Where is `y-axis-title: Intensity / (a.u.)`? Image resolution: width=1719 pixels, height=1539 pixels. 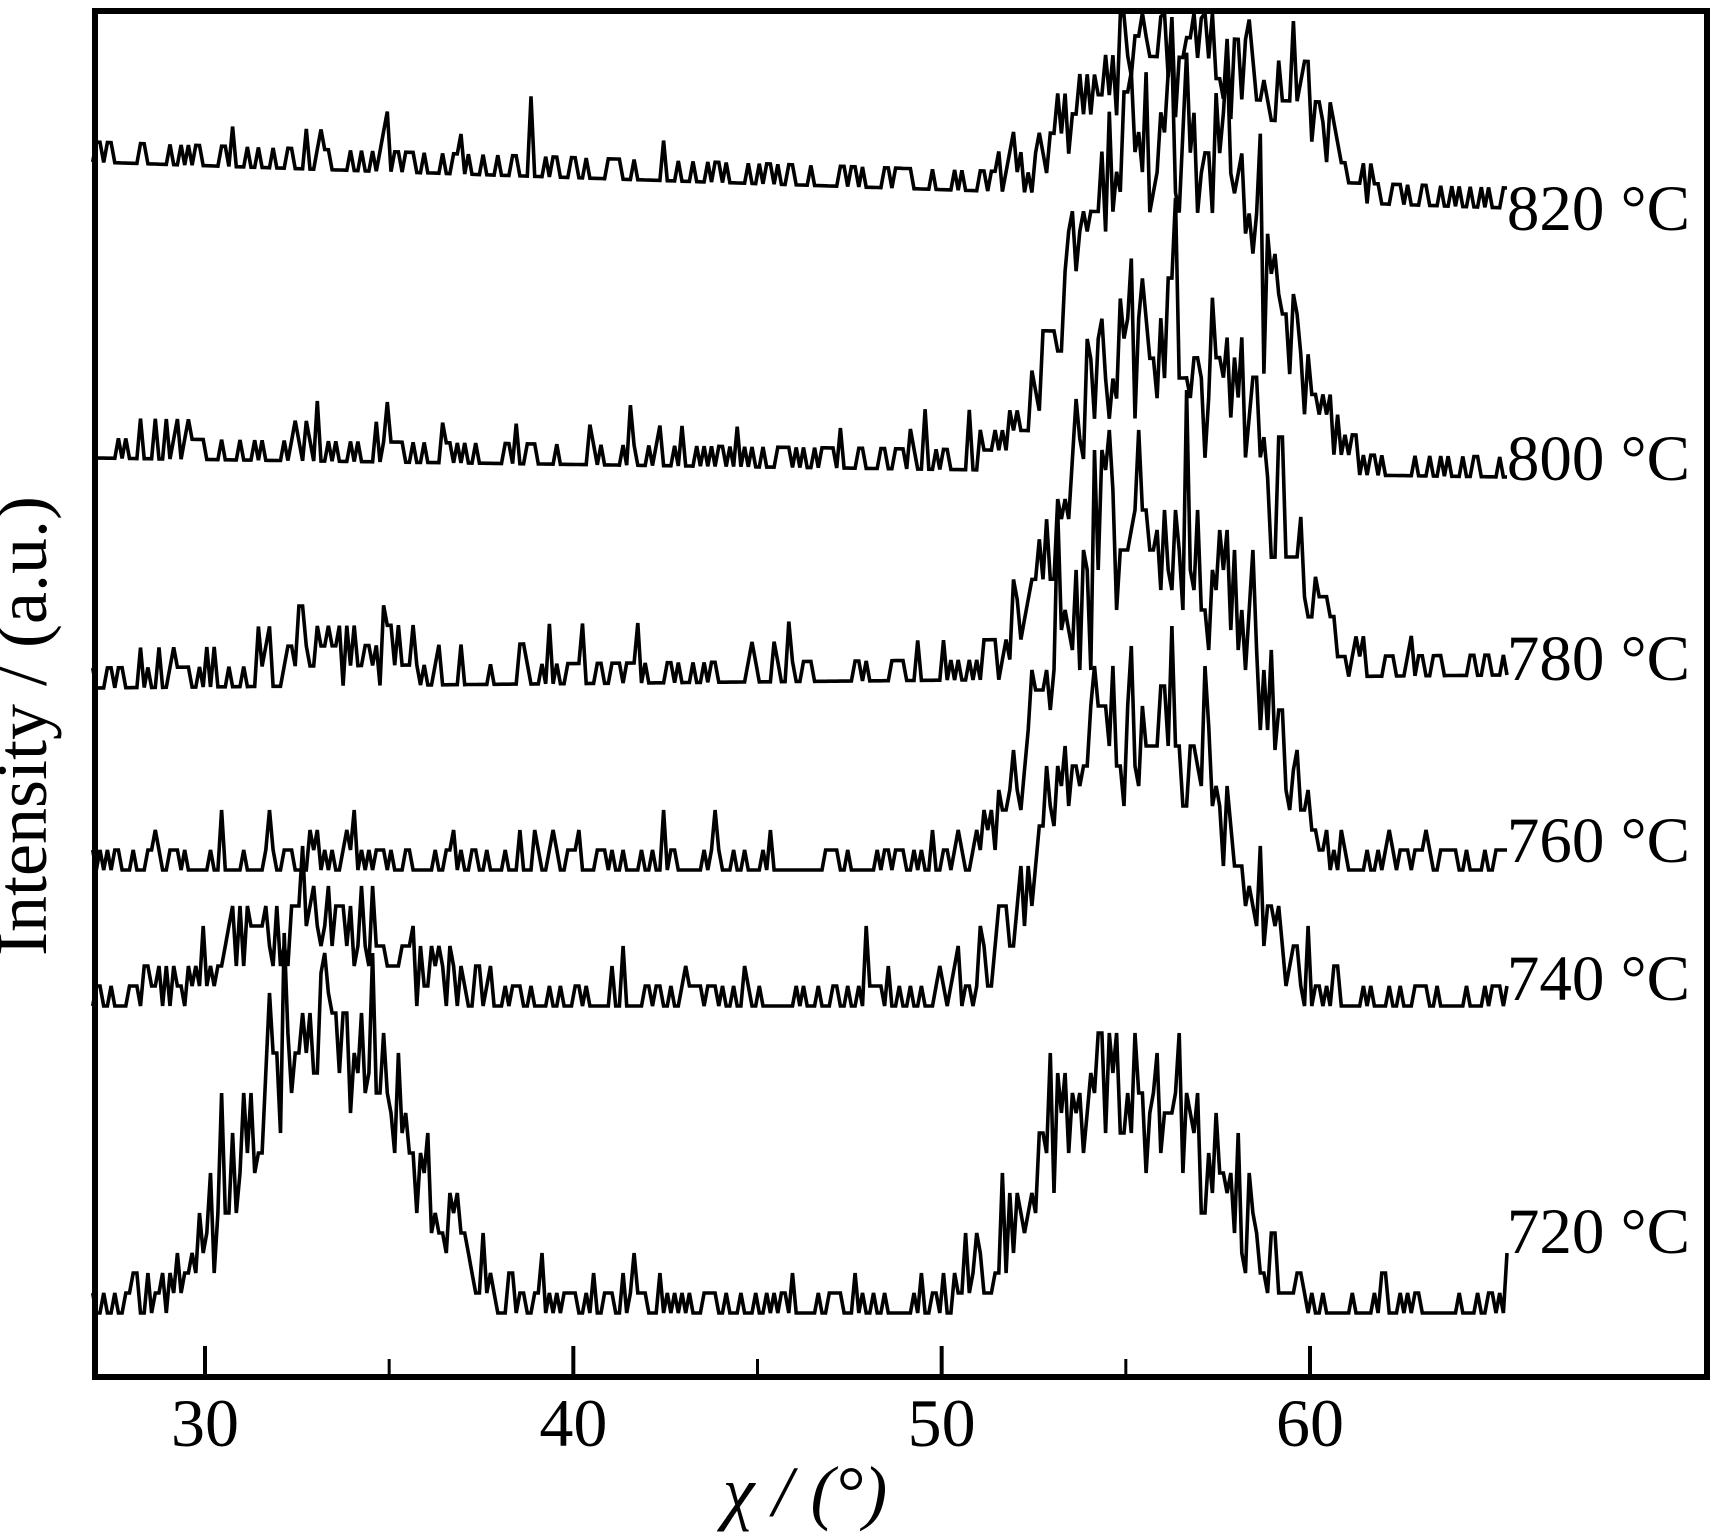 y-axis-title: Intensity / (a.u.) is located at coordinates (31, 726).